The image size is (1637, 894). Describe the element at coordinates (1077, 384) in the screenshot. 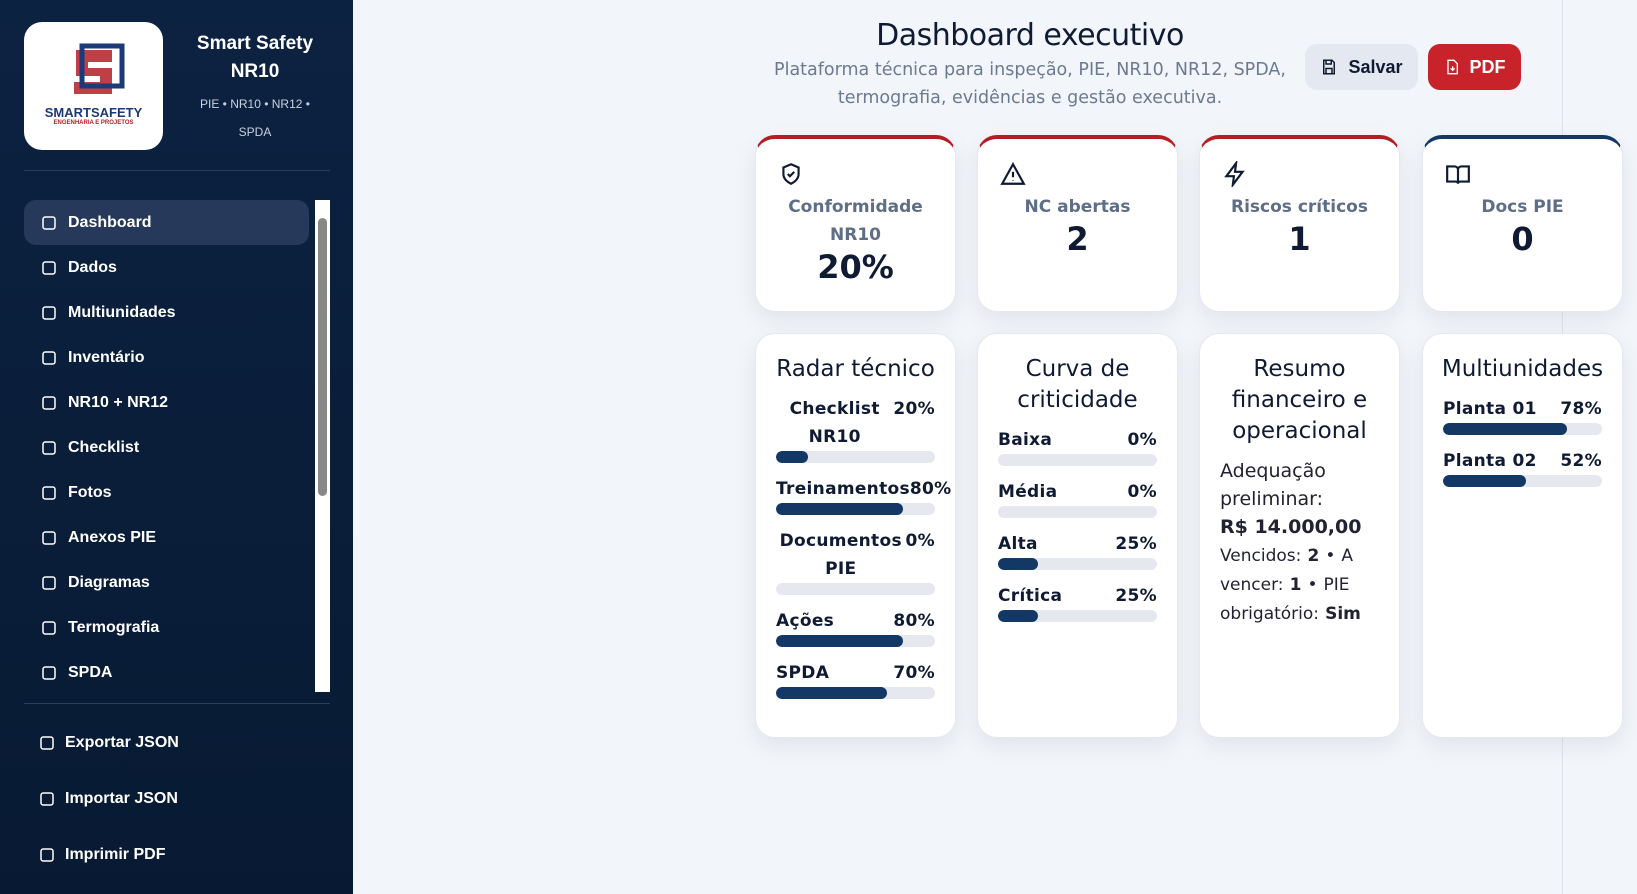

I see `card-title: Curva de criticidade` at that location.